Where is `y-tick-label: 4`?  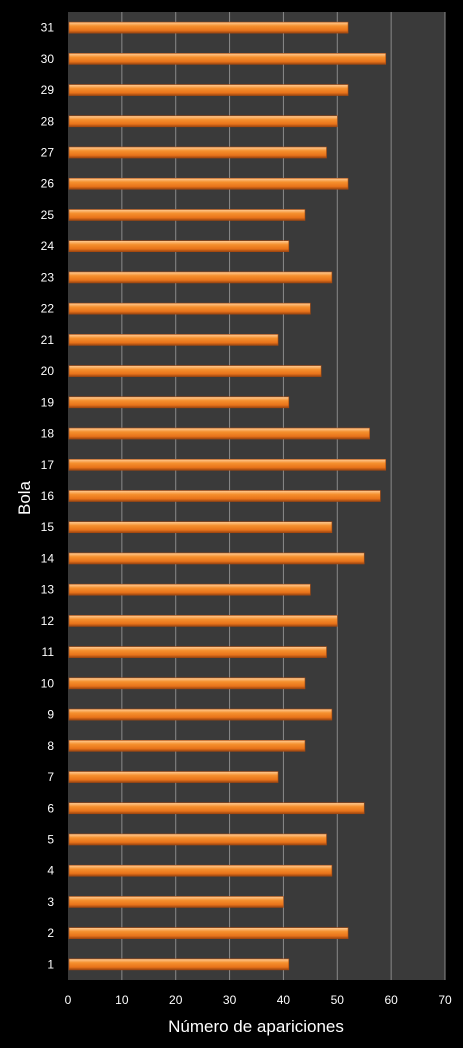 y-tick-label: 4 is located at coordinates (50, 871).